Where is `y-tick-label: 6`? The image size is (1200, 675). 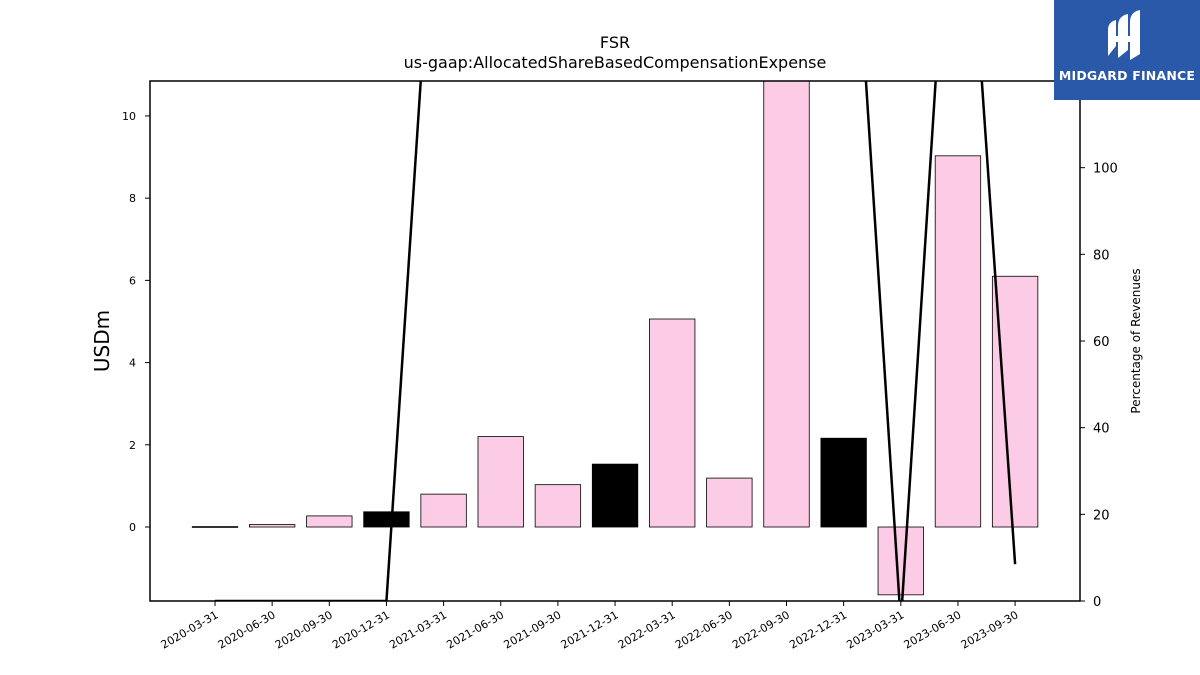 y-tick-label: 6 is located at coordinates (132, 280).